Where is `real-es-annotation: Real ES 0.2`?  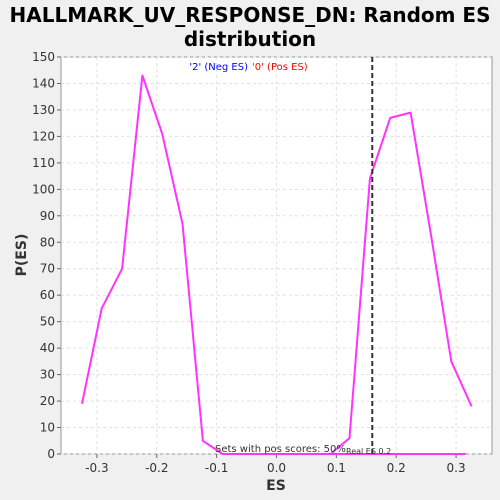 real-es-annotation: Real ES 0.2 is located at coordinates (368, 451).